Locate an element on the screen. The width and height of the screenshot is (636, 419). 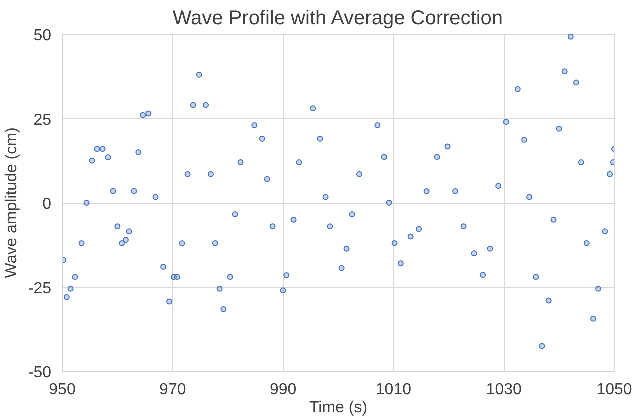
y-axis-title: Wave amplitude (cm) is located at coordinates (11, 203).